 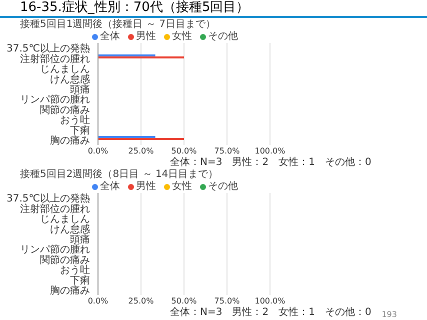 I want to click on chart-subtitle: 接種5回目1週間後（接種日 ～ 7日目まで）, so click(x=117, y=24).